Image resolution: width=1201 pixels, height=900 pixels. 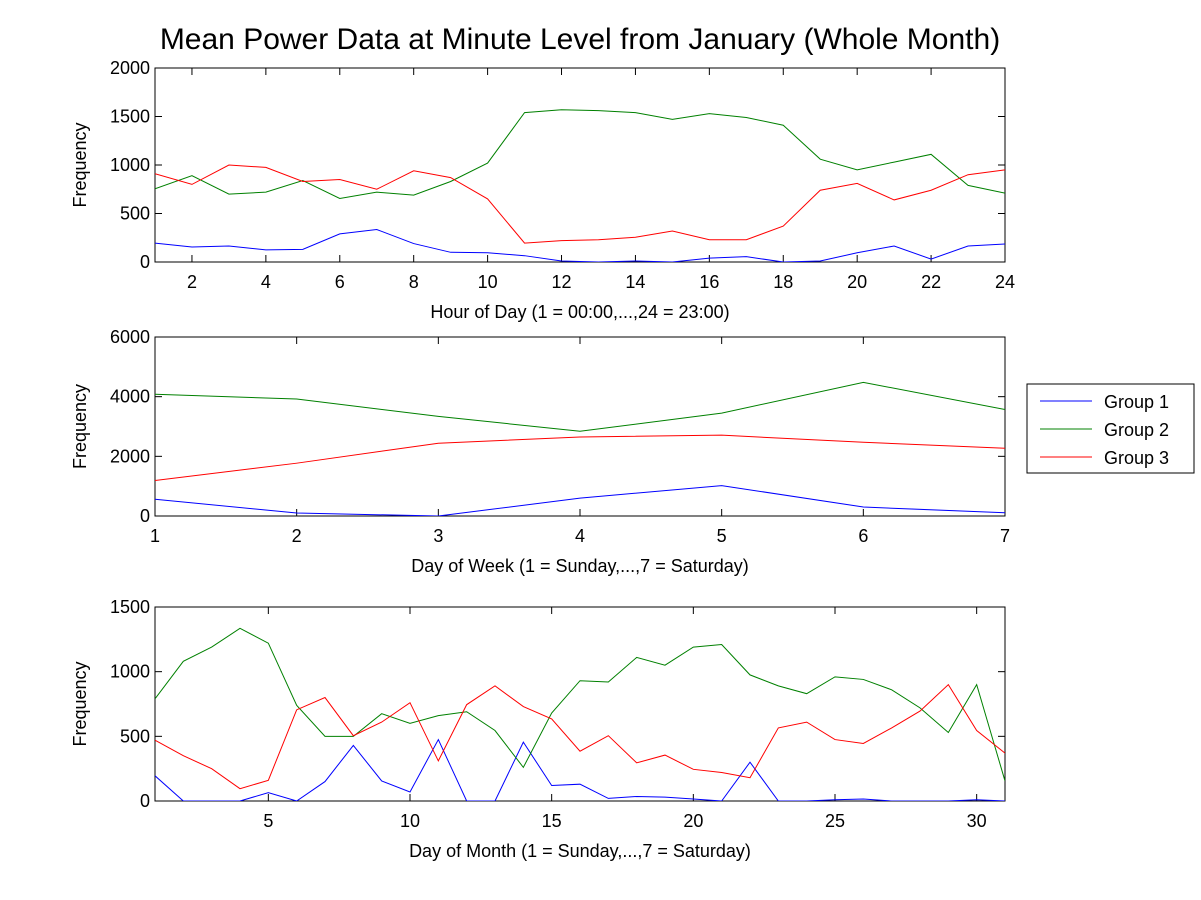 I want to click on x-tick-label: 3, so click(x=438, y=536).